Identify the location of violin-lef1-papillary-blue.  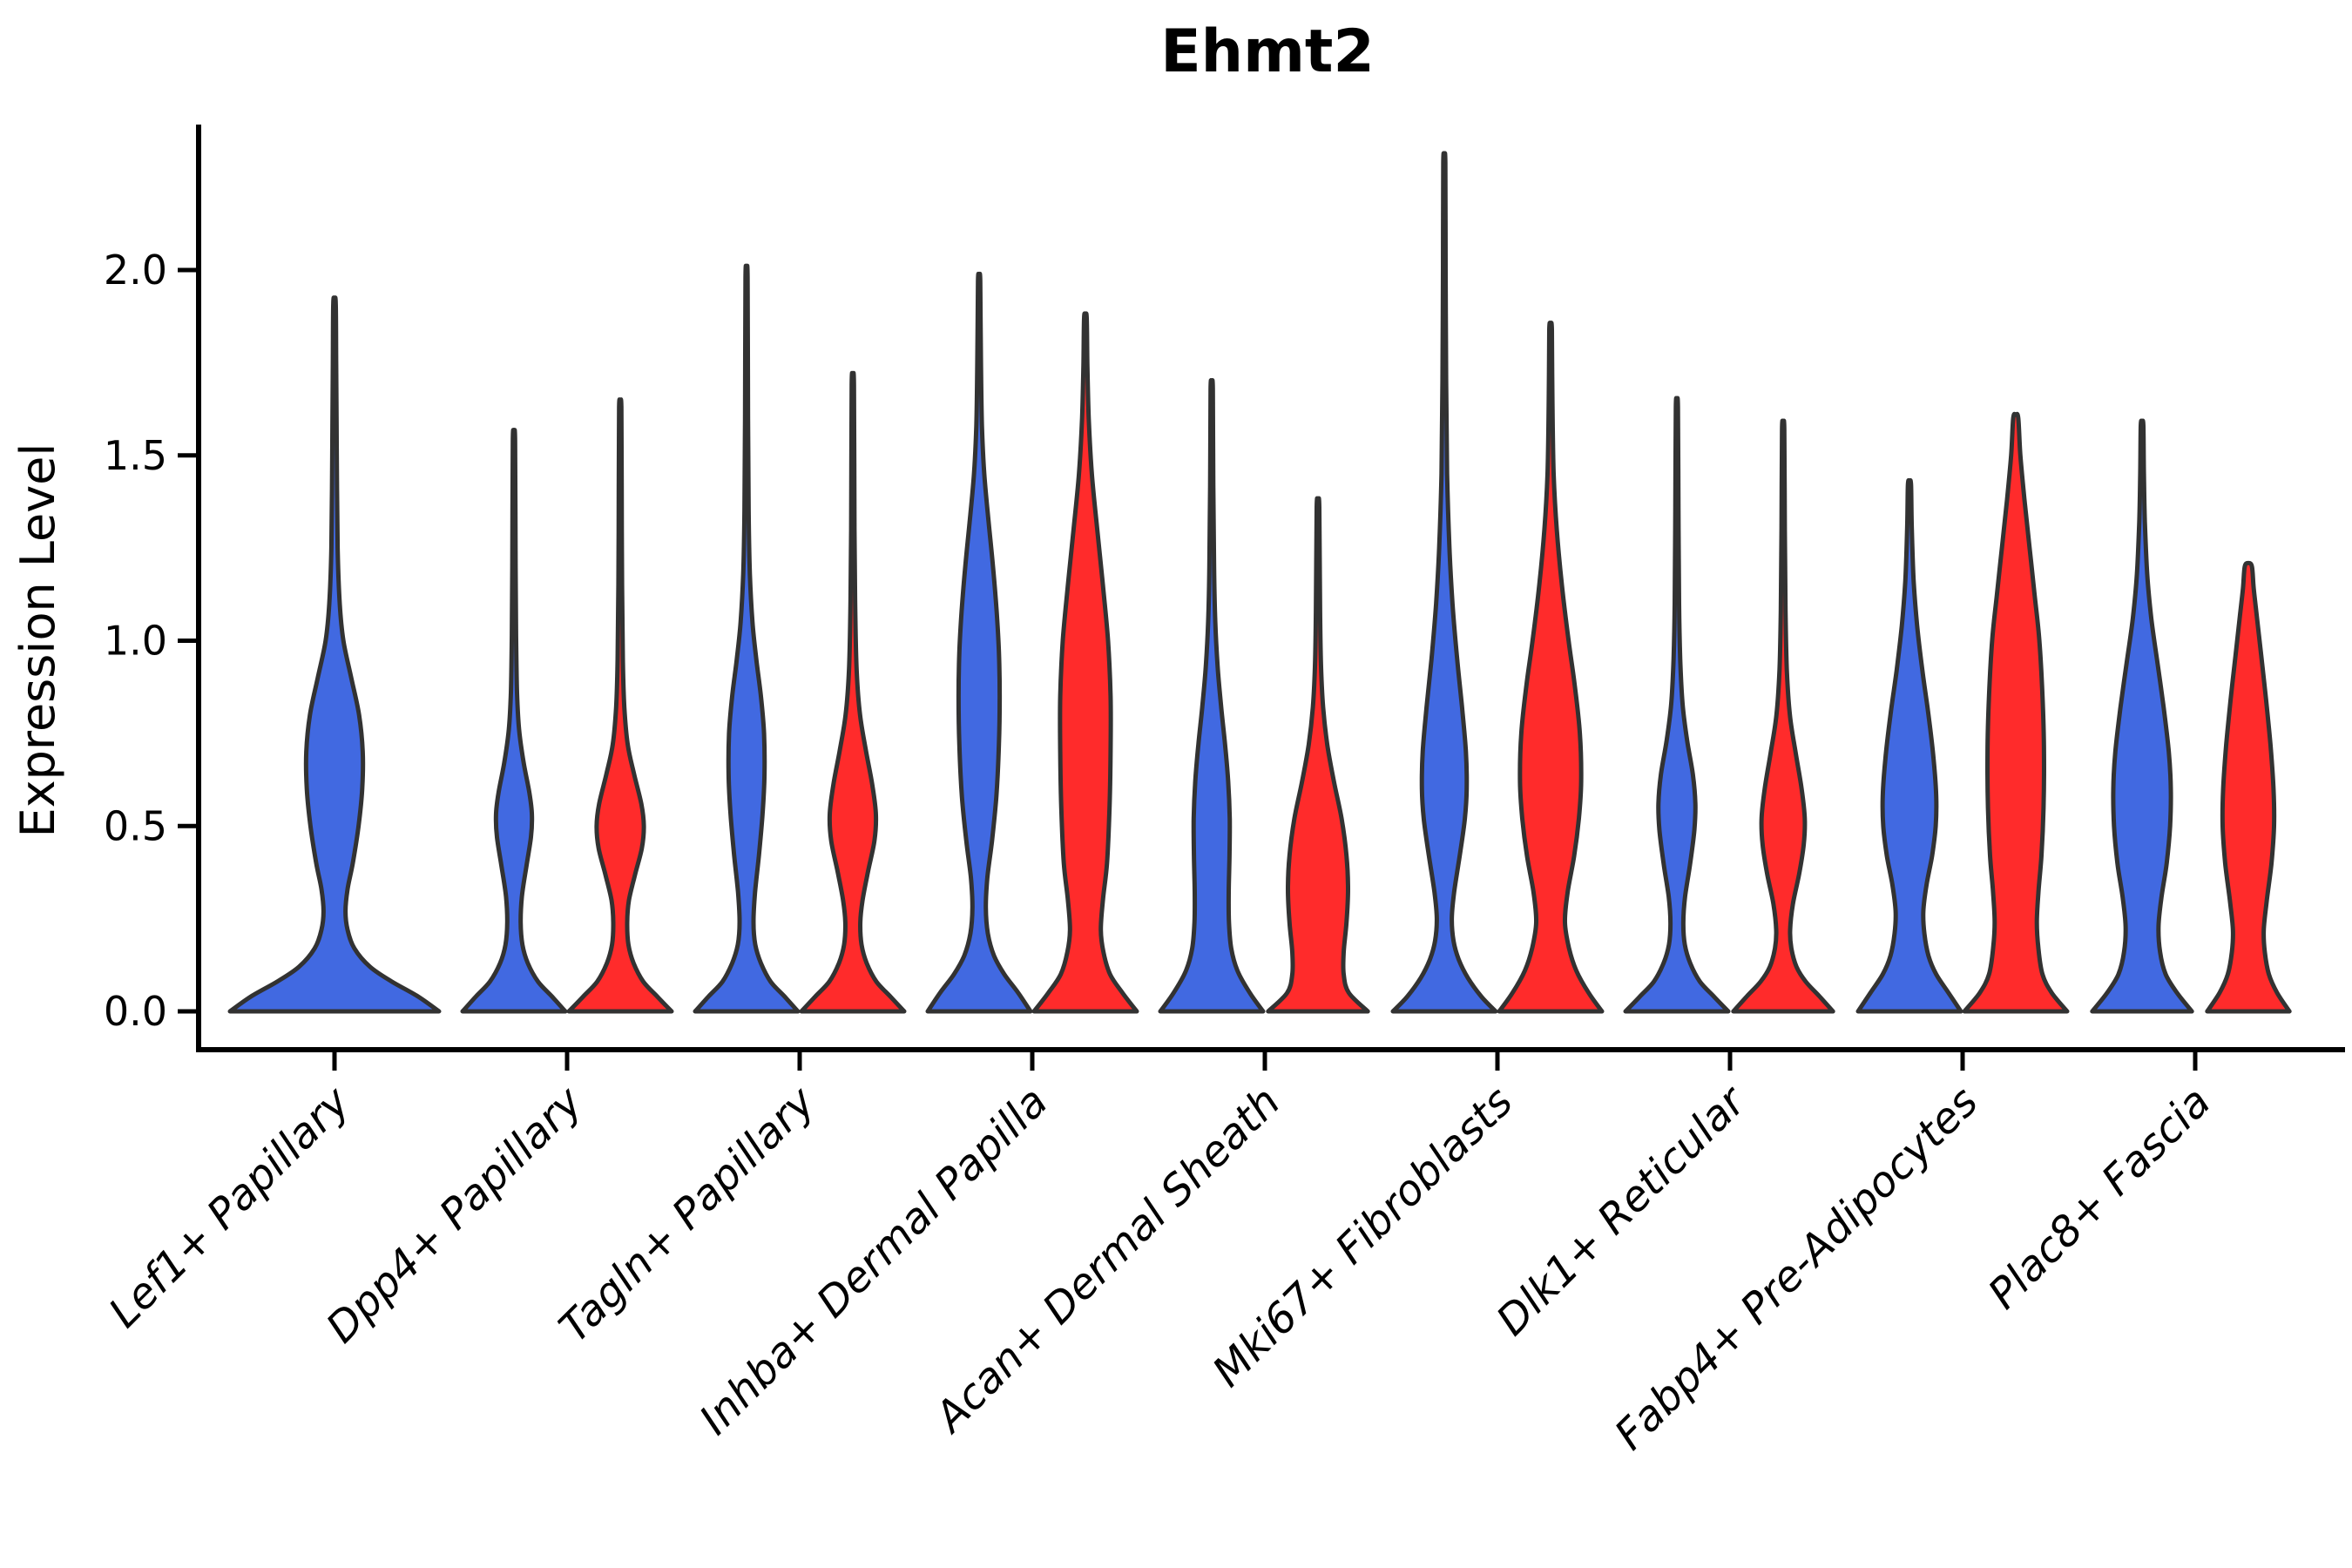
(334, 654).